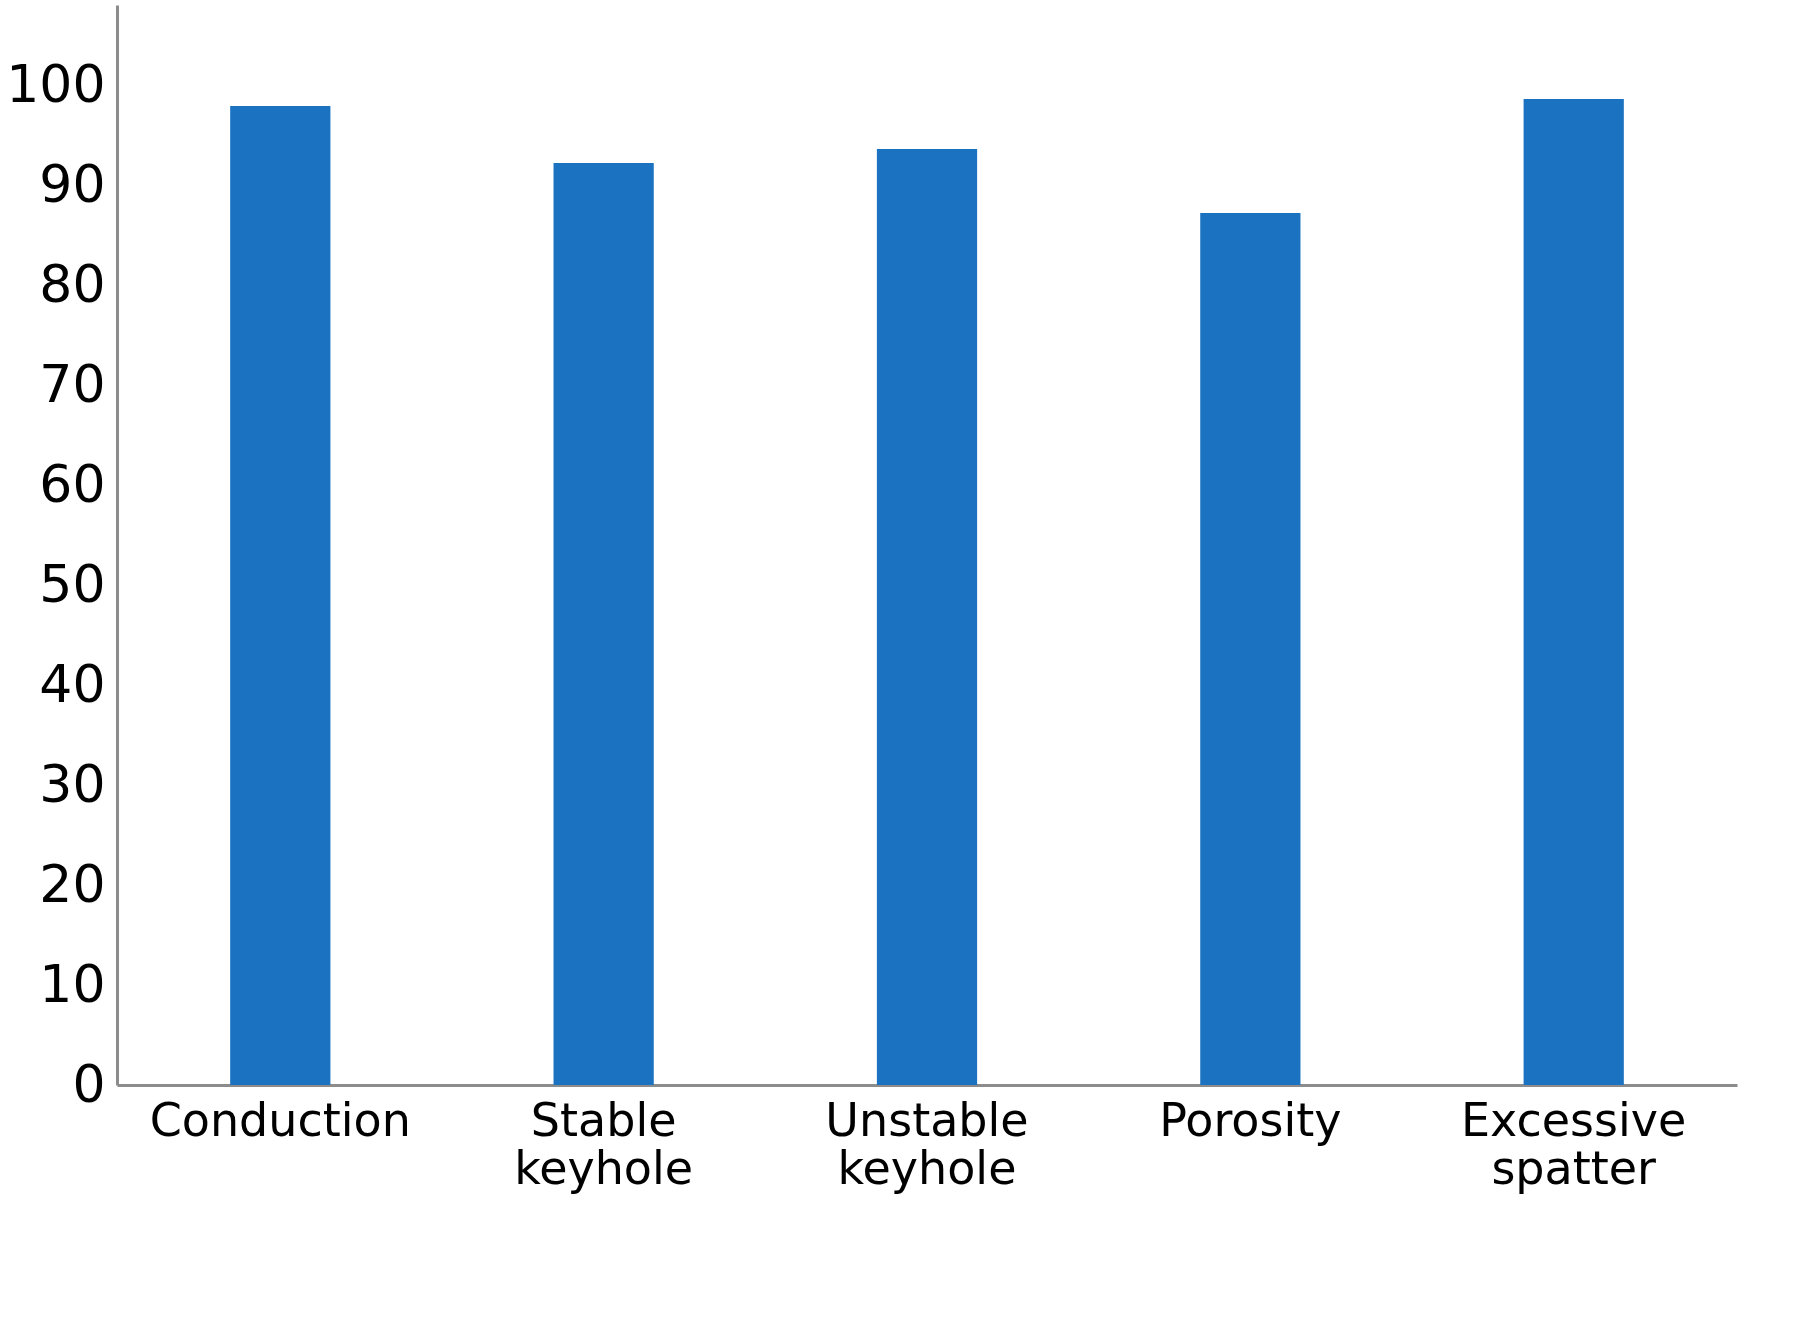 The image size is (1816, 1328). I want to click on y-tick-label: 60, so click(72, 483).